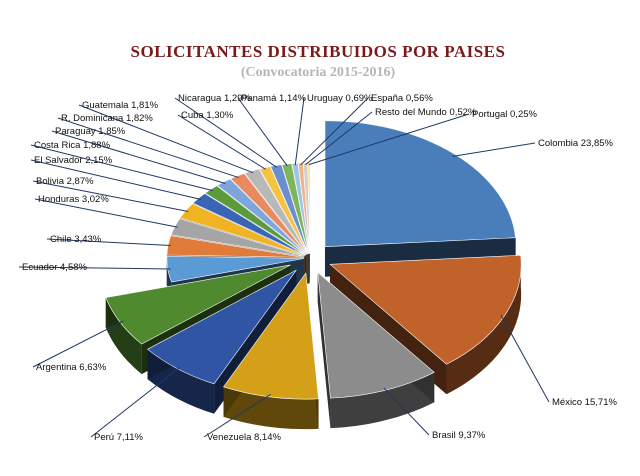 The width and height of the screenshot is (640, 476). Describe the element at coordinates (318, 51) in the screenshot. I see `chart-title: SOLICITANTES DISTRIBUIDOS POR PAISES` at that location.